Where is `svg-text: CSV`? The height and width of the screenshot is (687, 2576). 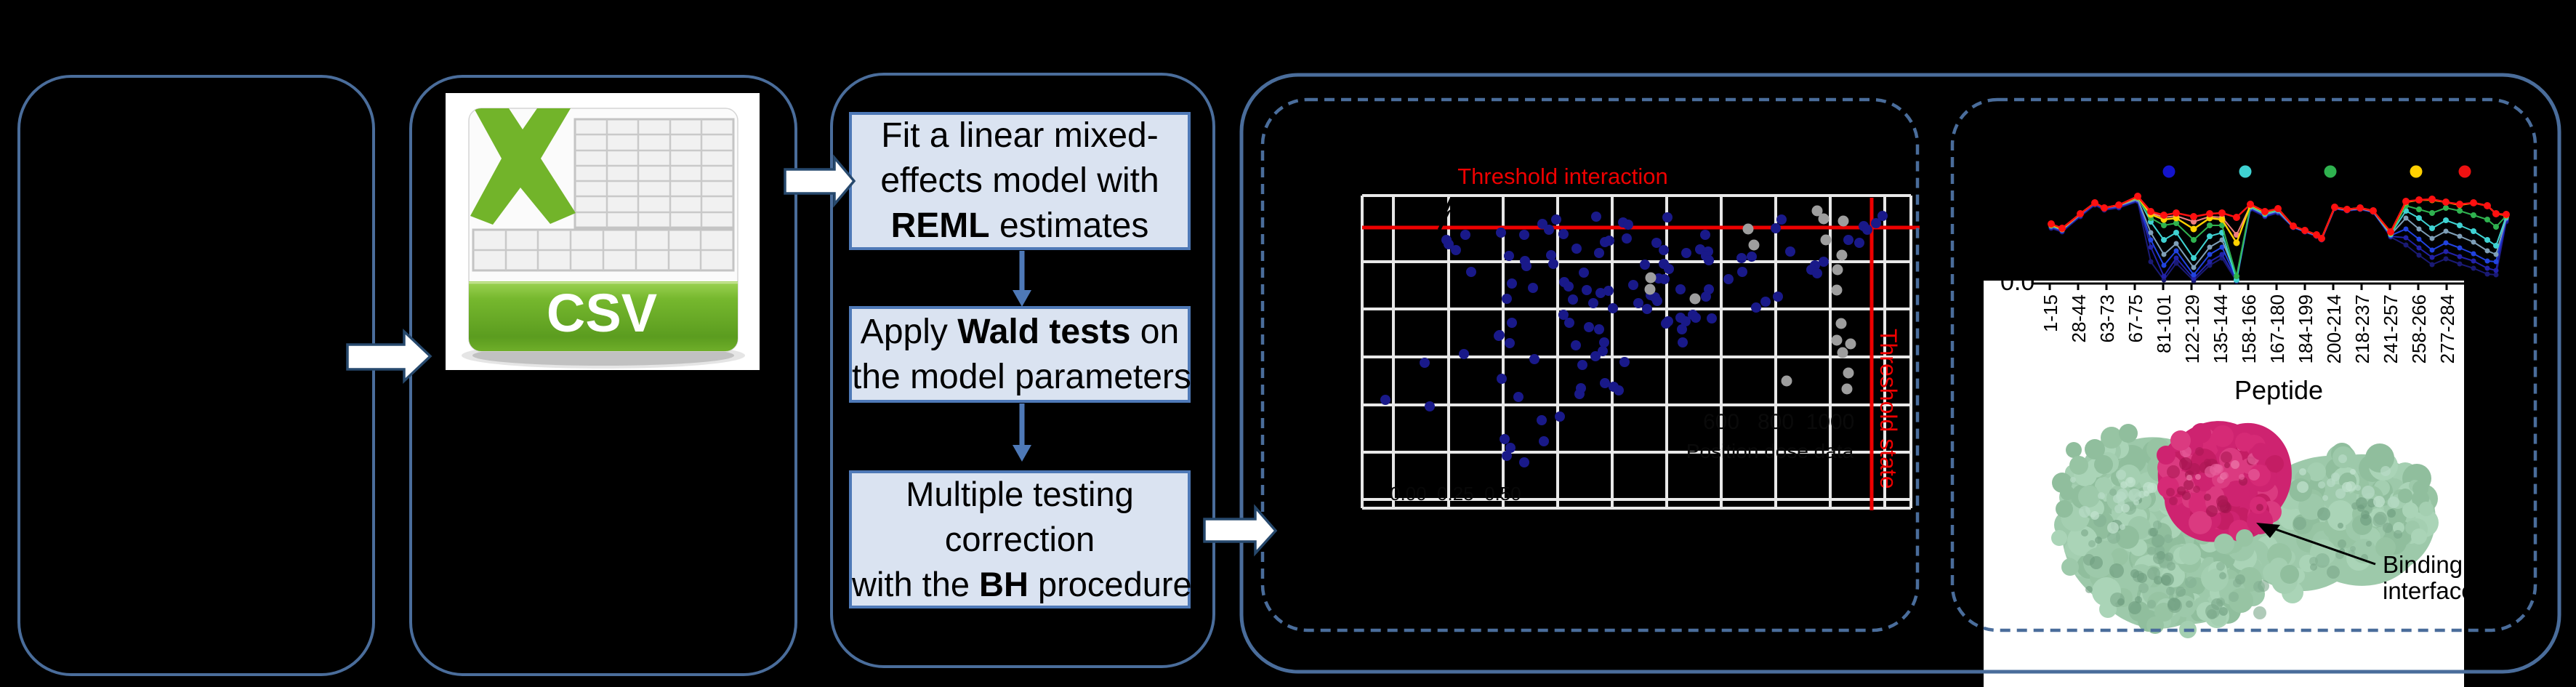 svg-text: CSV is located at coordinates (602, 313).